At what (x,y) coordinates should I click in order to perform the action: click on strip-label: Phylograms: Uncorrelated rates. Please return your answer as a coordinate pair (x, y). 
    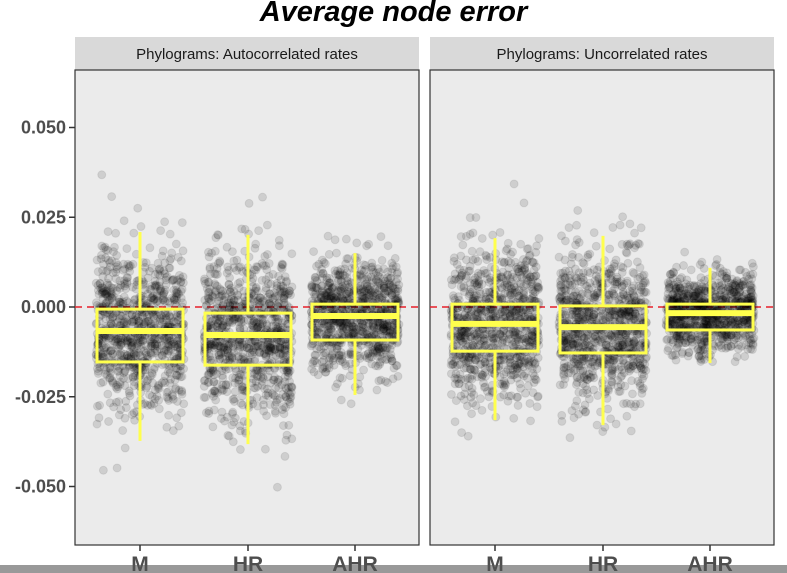
    Looking at the image, I should click on (602, 54).